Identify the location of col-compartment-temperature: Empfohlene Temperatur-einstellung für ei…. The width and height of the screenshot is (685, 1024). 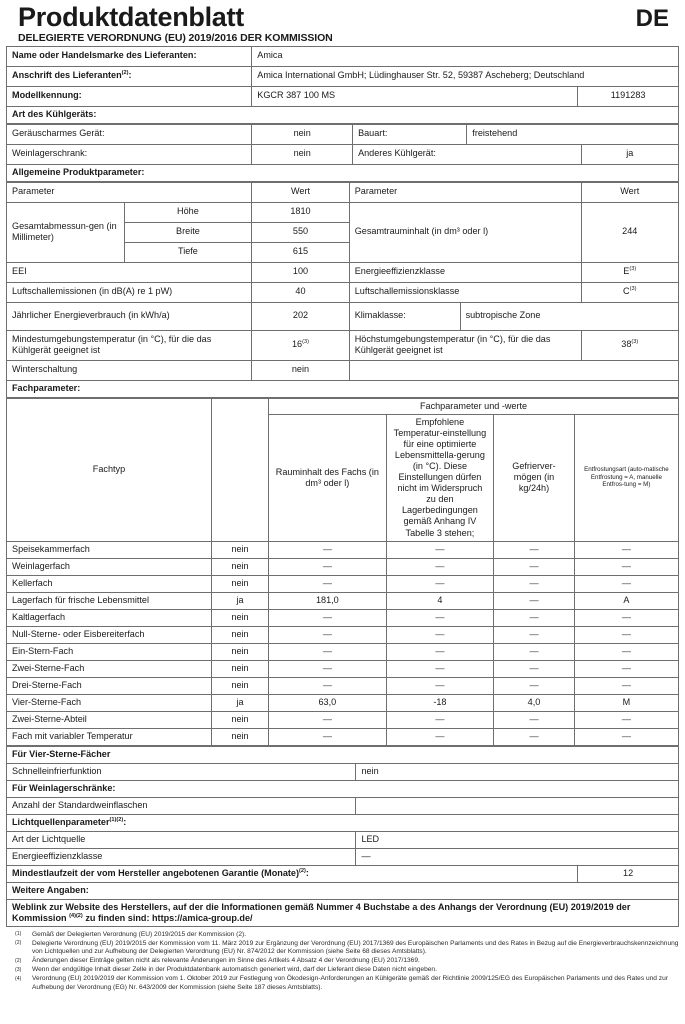
(440, 477).